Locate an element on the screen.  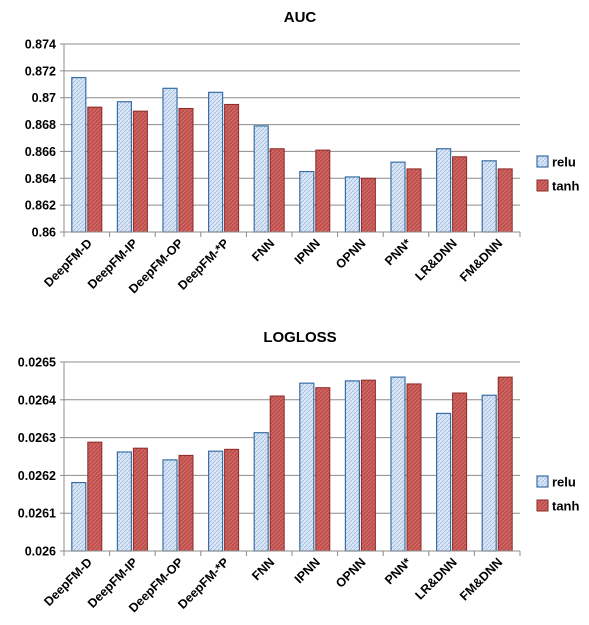
y-tick-label: 0.866 is located at coordinates (40, 152).